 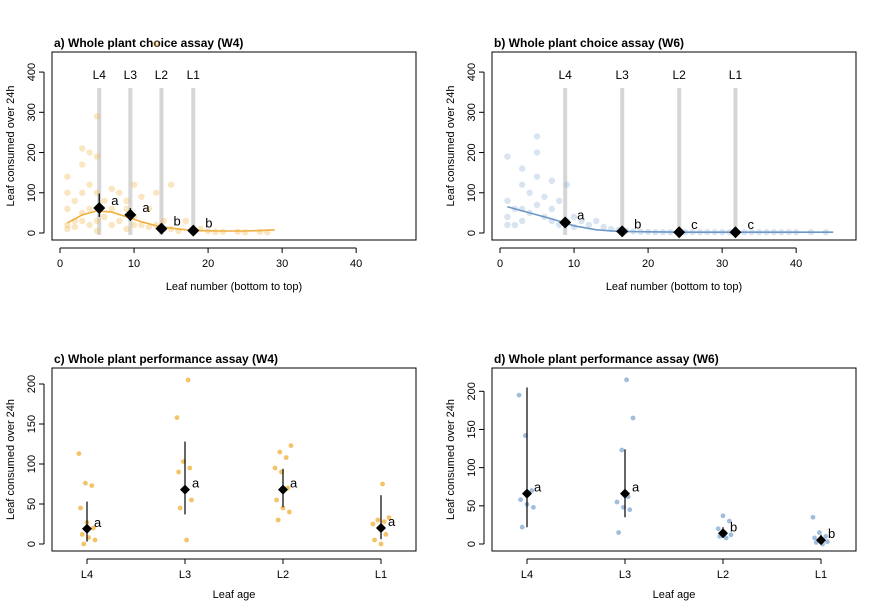 What do you see at coordinates (670, 219) in the screenshot?
I see `fitted-curve` at bounding box center [670, 219].